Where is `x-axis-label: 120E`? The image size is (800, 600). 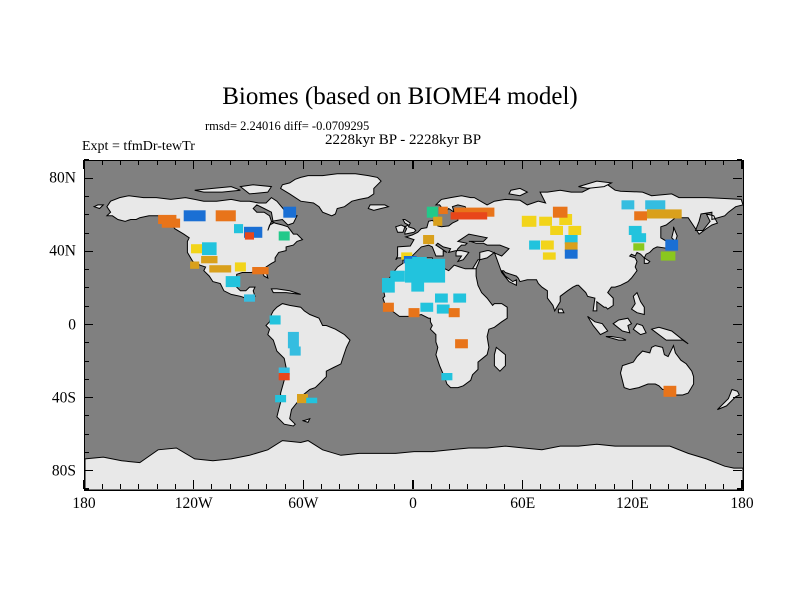 x-axis-label: 120E is located at coordinates (632, 503).